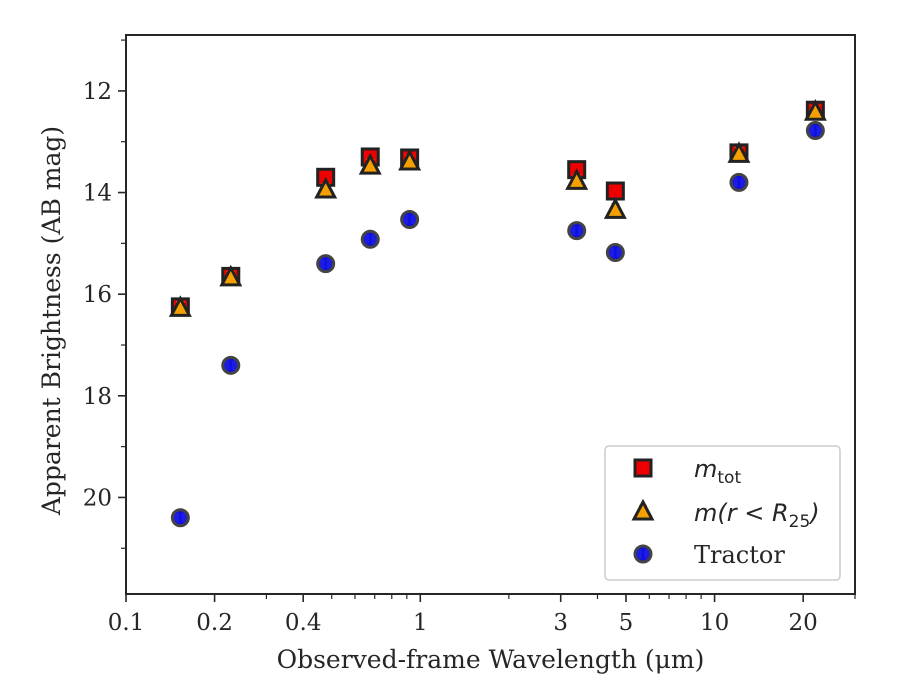  Describe the element at coordinates (126, 623) in the screenshot. I see `x-tick-label: 0.1` at that location.